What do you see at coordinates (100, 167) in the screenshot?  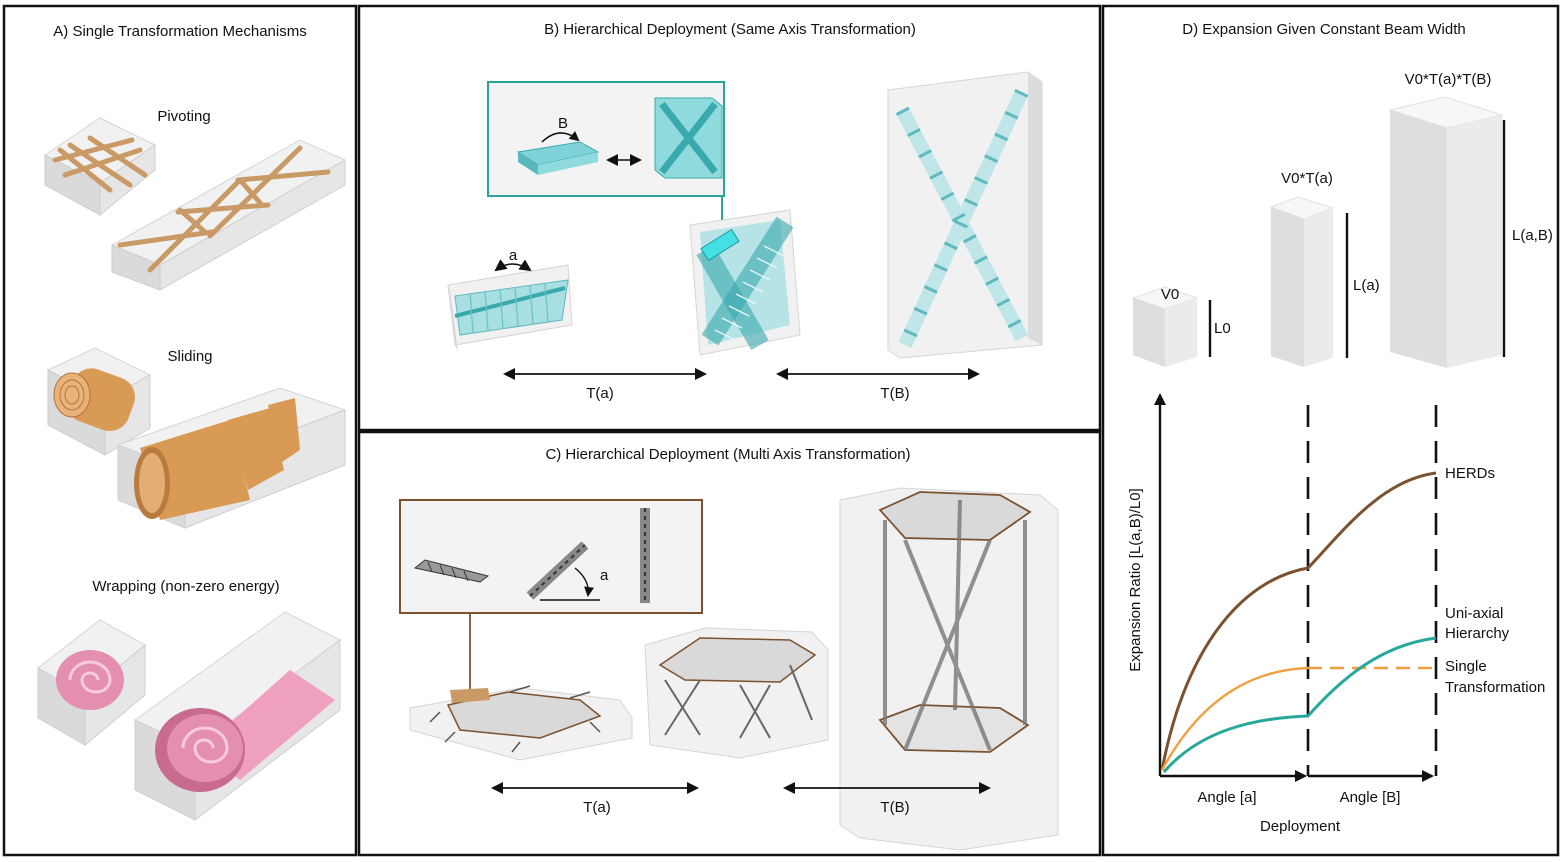 I see `pivoting-small-mechanism` at bounding box center [100, 167].